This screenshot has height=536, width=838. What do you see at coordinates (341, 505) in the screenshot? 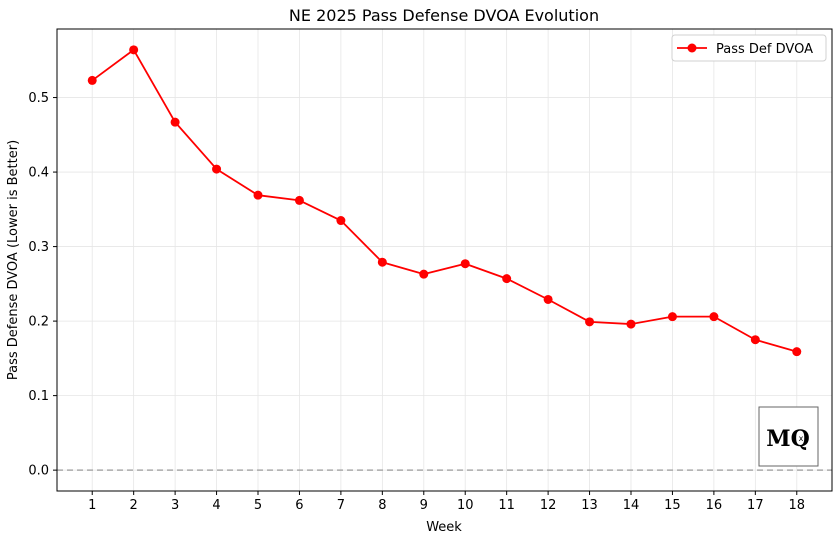
I see `x-tick-label: 7` at bounding box center [341, 505].